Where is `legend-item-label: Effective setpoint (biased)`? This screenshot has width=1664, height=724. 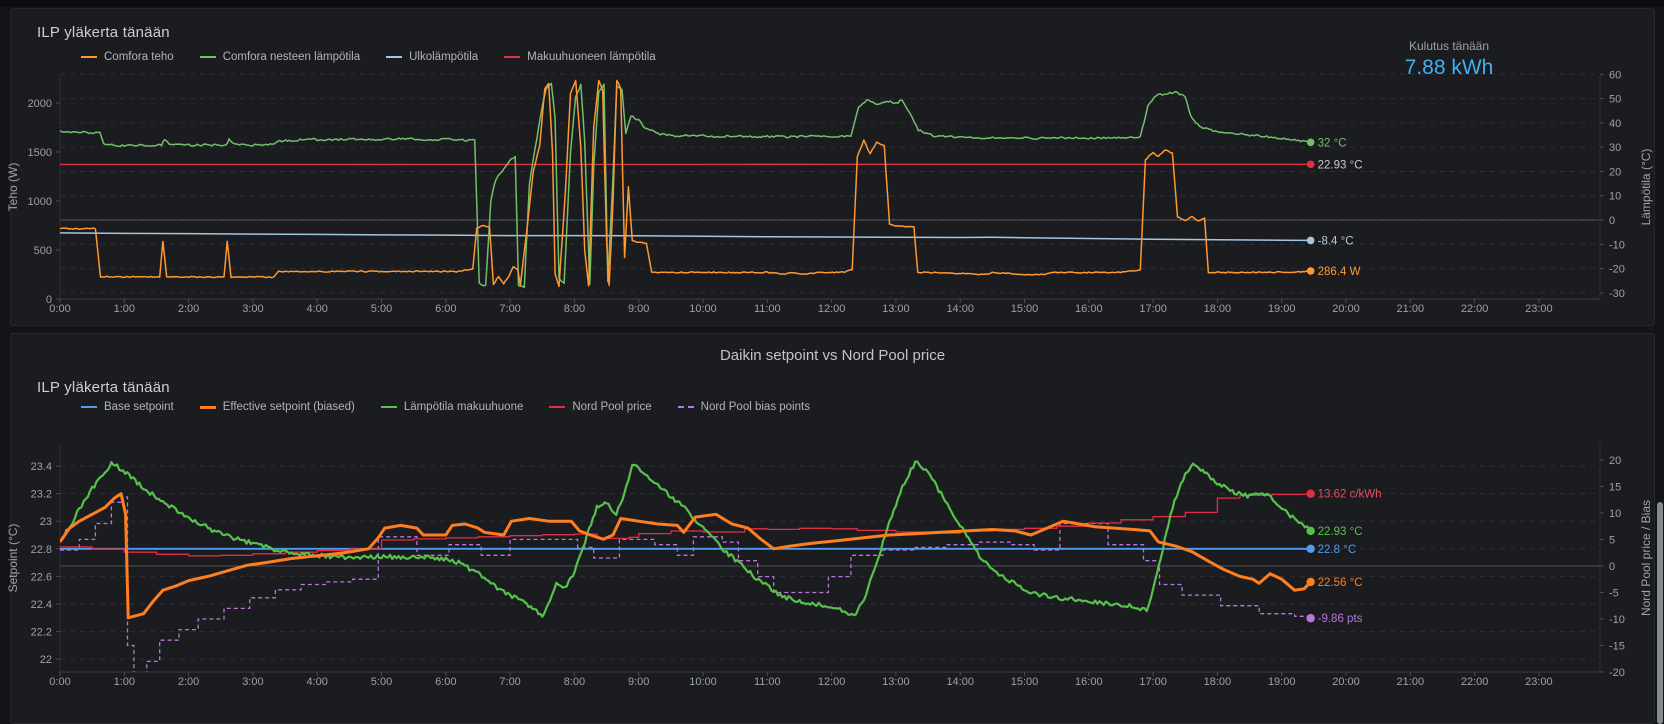
legend-item-label: Effective setpoint (biased) is located at coordinates (288, 407).